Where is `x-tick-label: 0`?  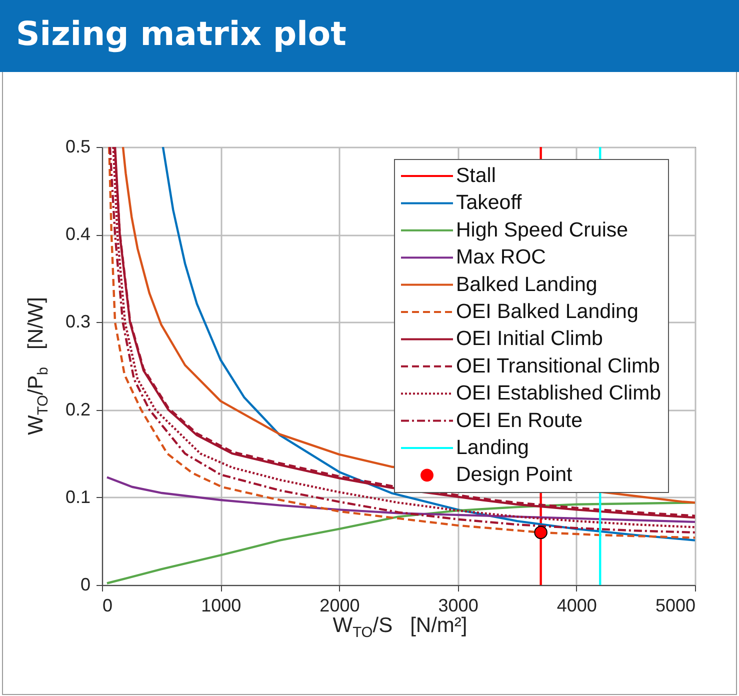 x-tick-label: 0 is located at coordinates (107, 606).